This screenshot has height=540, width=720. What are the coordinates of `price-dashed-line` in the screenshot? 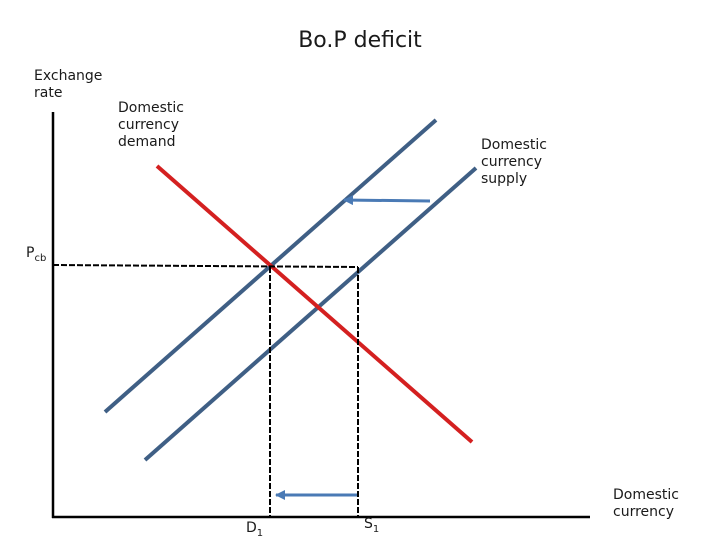 It's located at (205, 266).